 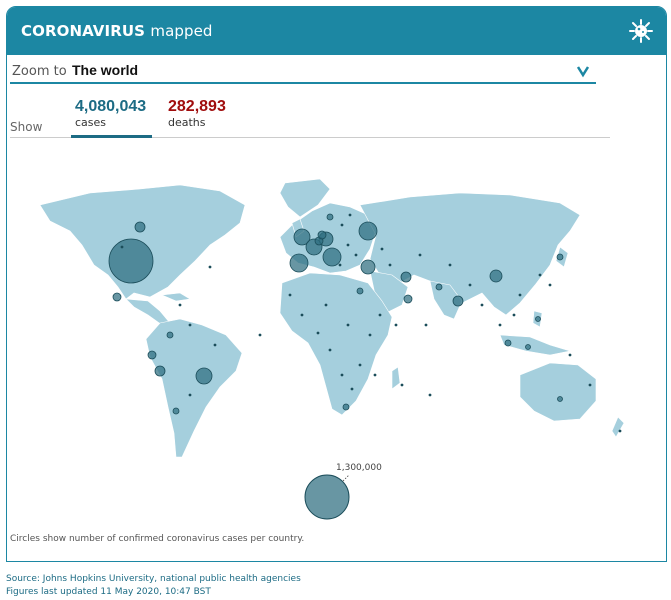 I want to click on show-label: Show, so click(x=26, y=127).